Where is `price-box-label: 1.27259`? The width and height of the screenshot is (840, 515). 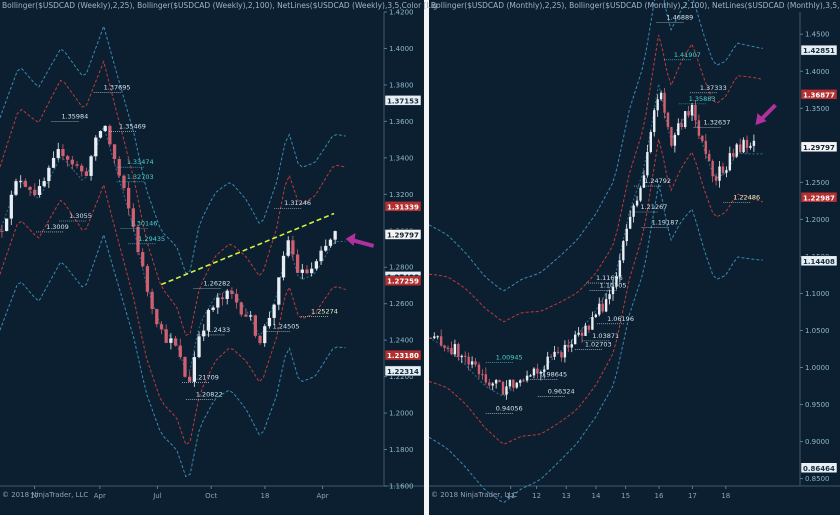
price-box-label: 1.27259 is located at coordinates (403, 282).